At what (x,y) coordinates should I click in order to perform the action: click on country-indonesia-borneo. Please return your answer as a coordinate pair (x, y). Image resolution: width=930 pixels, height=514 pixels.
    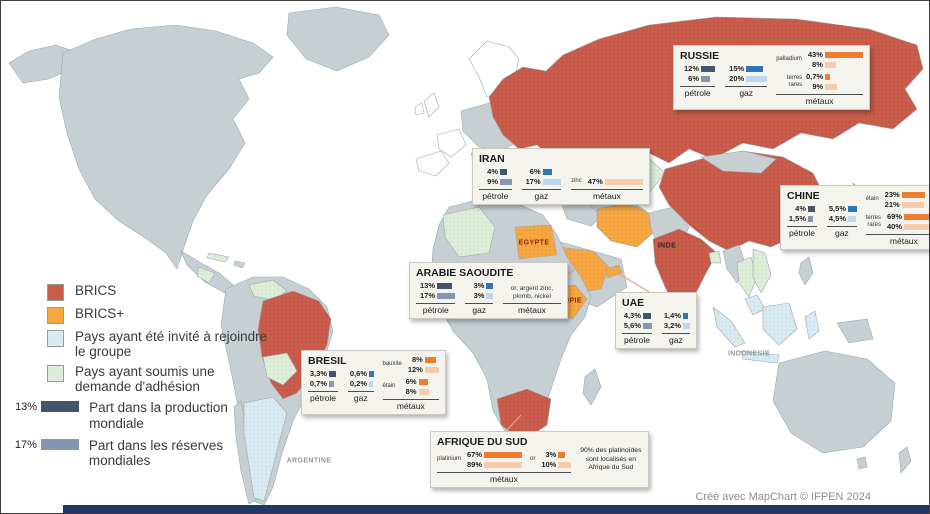
    Looking at the image, I should click on (780, 324).